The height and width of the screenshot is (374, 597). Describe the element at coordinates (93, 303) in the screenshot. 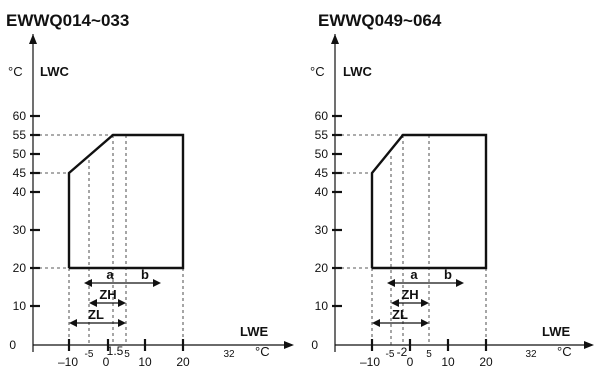

I see `chart-left-zone-zh-arrow-left-icon` at that location.